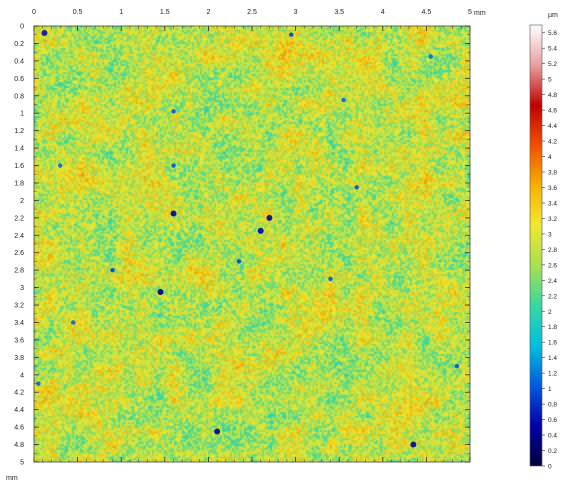 The height and width of the screenshot is (492, 561). What do you see at coordinates (550, 467) in the screenshot?
I see `colorbar-tick-label: 0` at bounding box center [550, 467].